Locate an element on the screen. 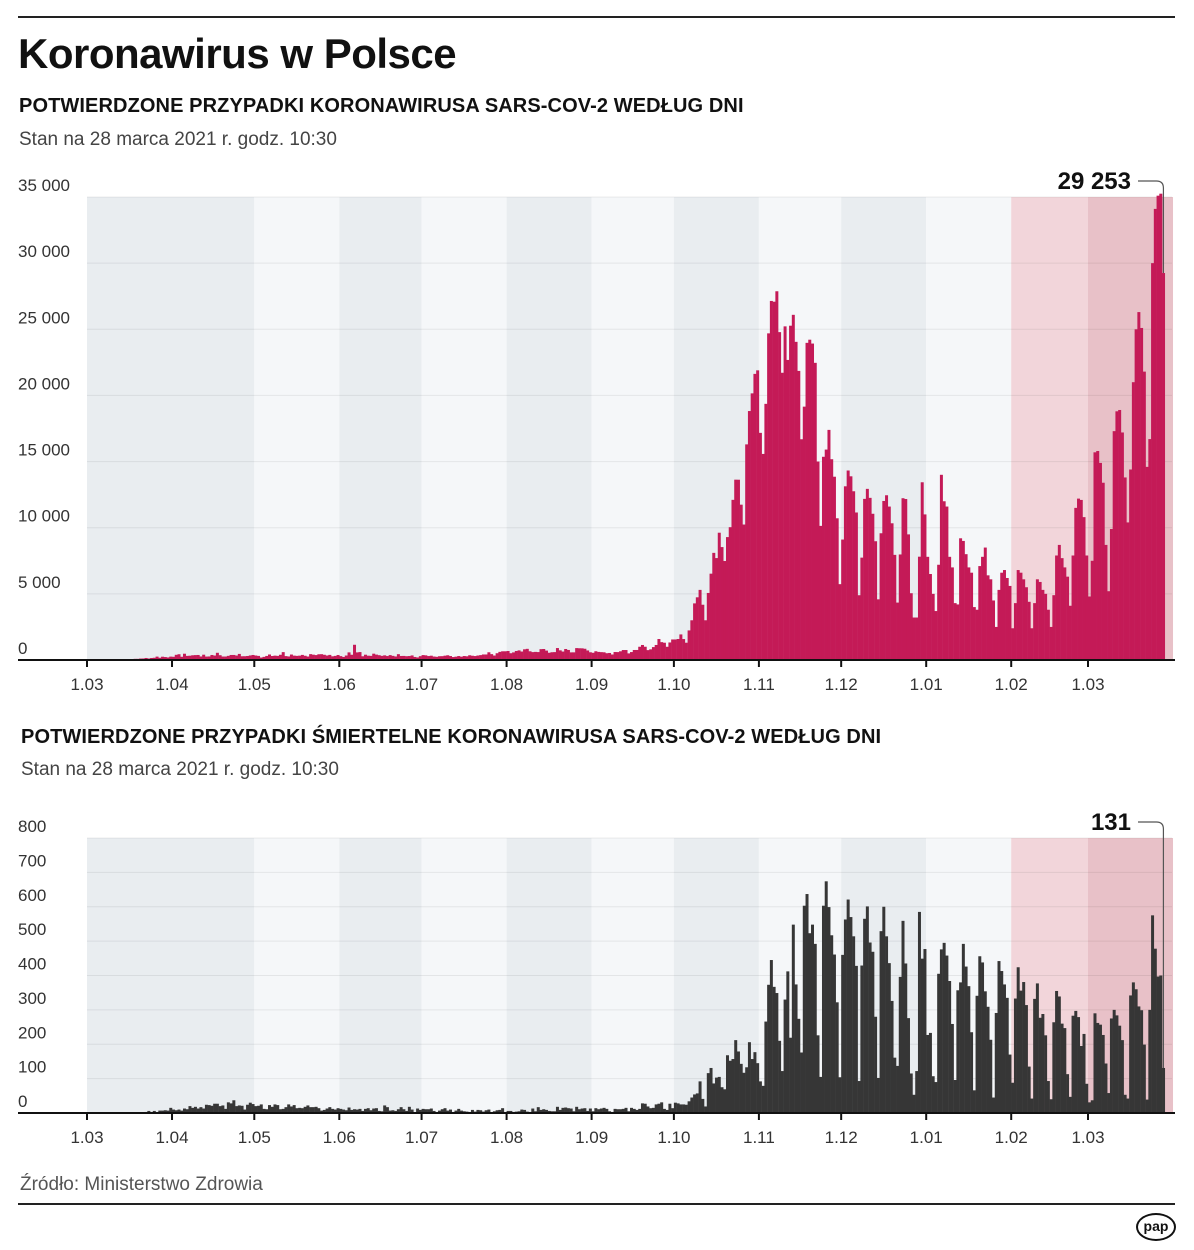 This screenshot has height=1250, width=1194. x-tick-label: 1.04 is located at coordinates (171, 684).